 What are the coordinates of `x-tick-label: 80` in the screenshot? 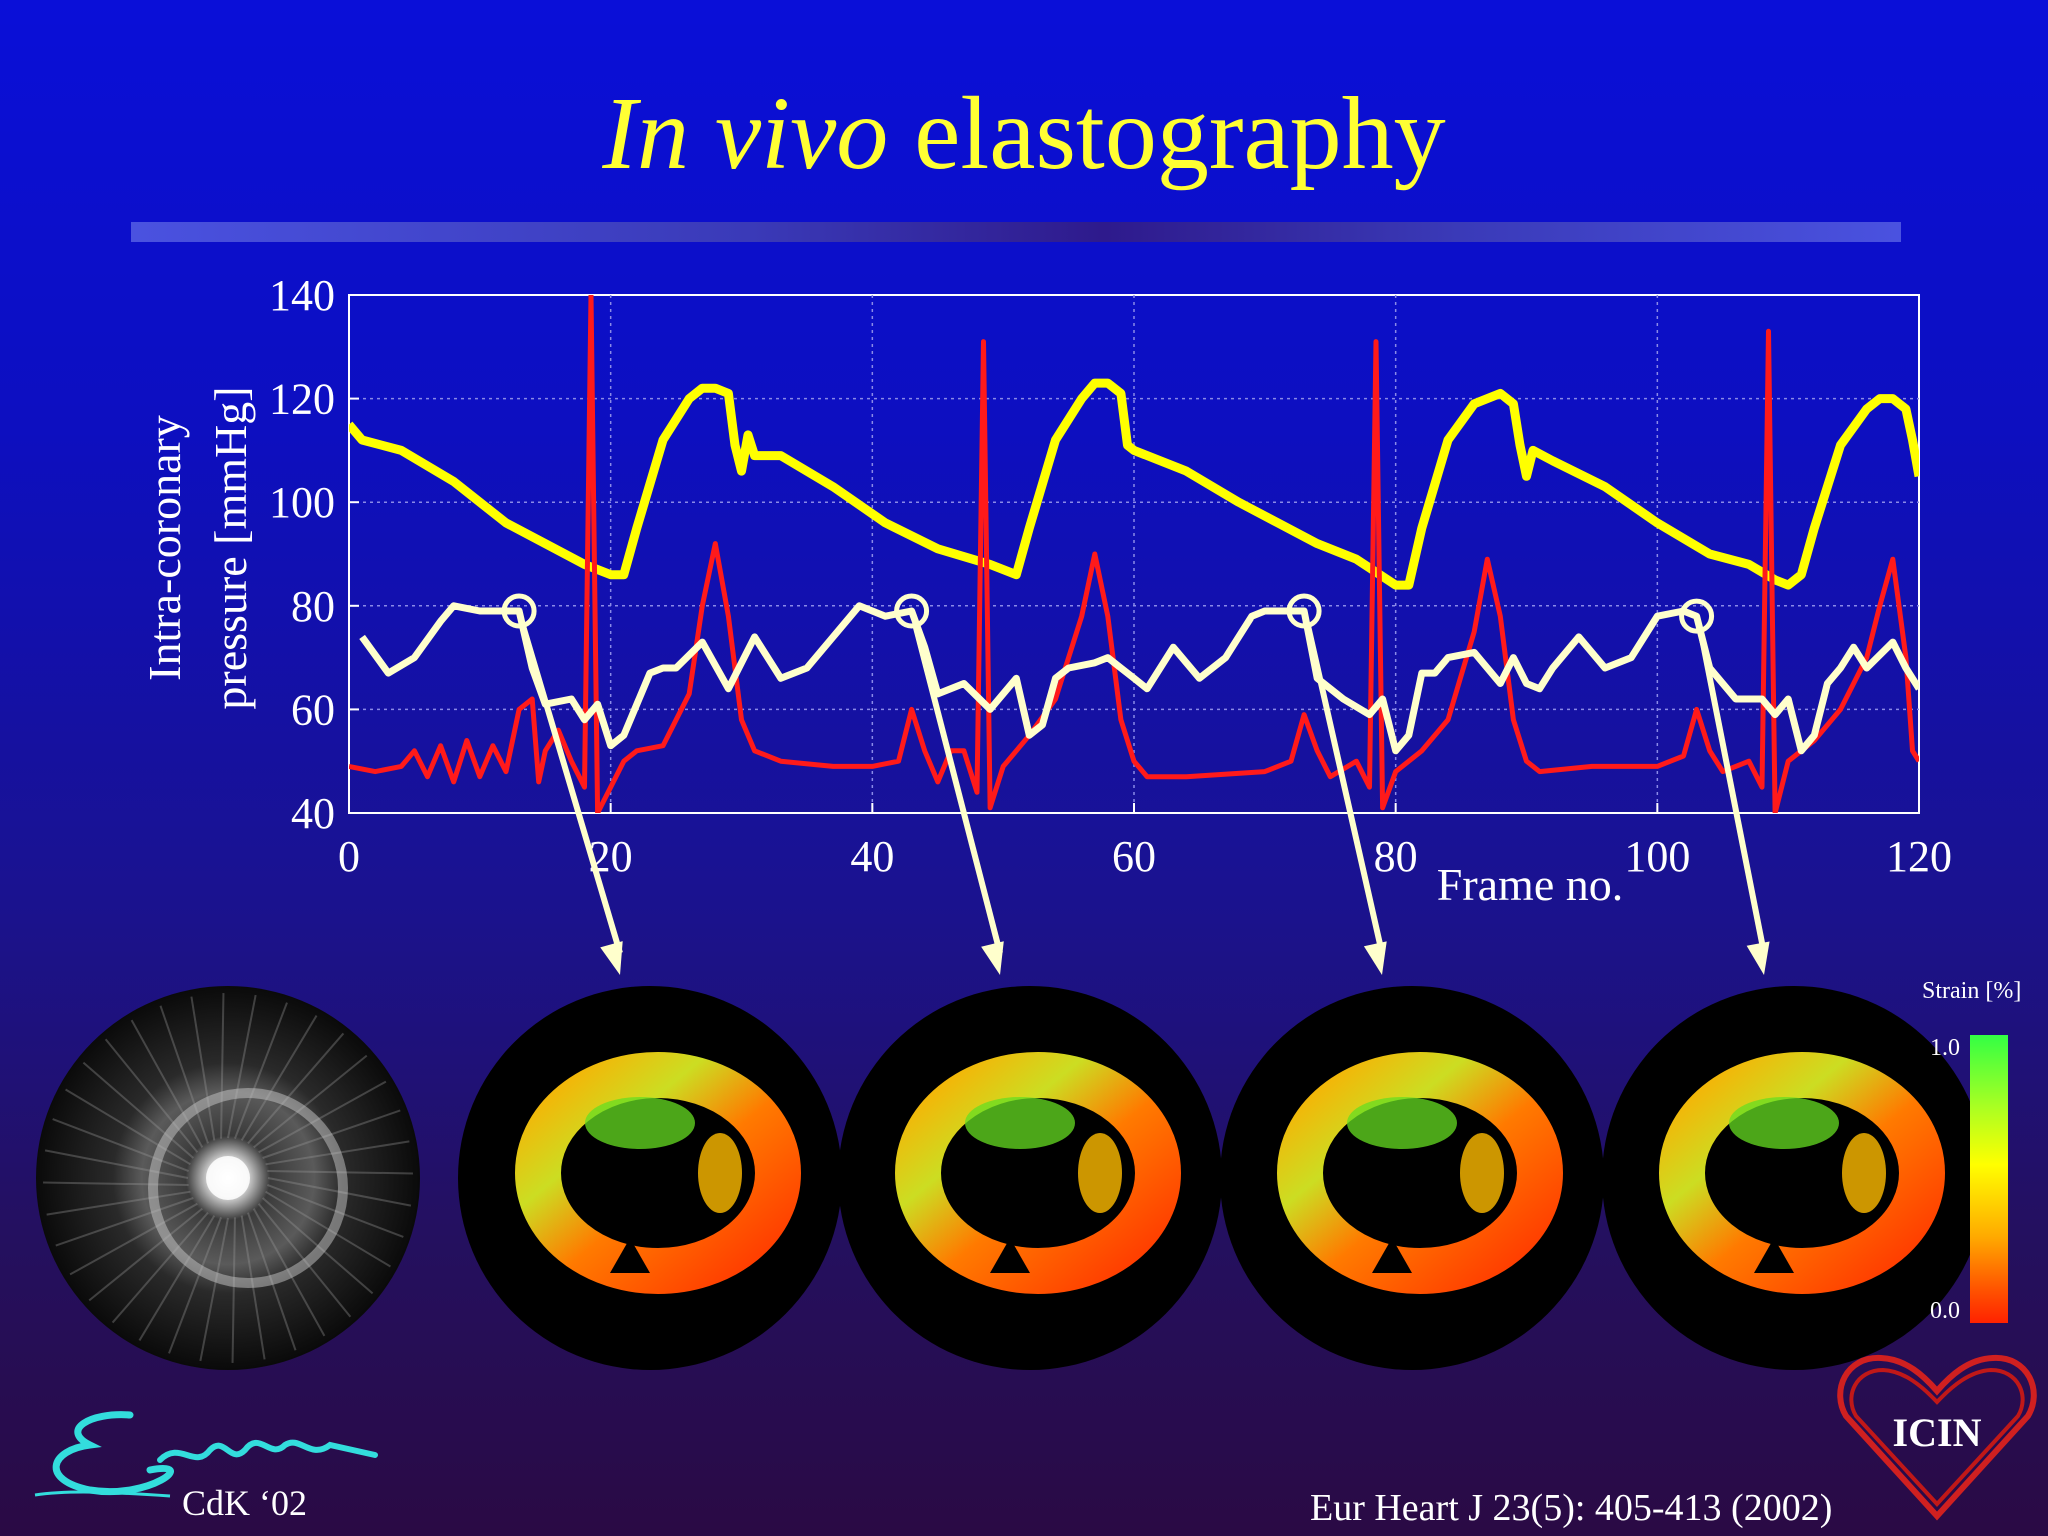 It's located at (1396, 856).